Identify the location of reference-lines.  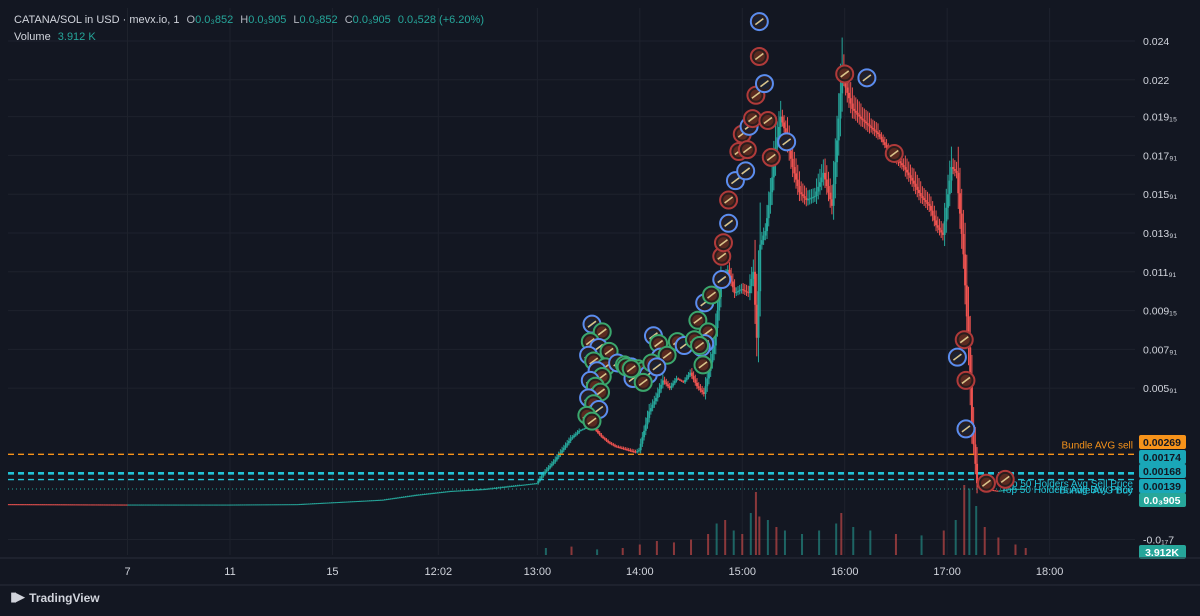
(571, 471).